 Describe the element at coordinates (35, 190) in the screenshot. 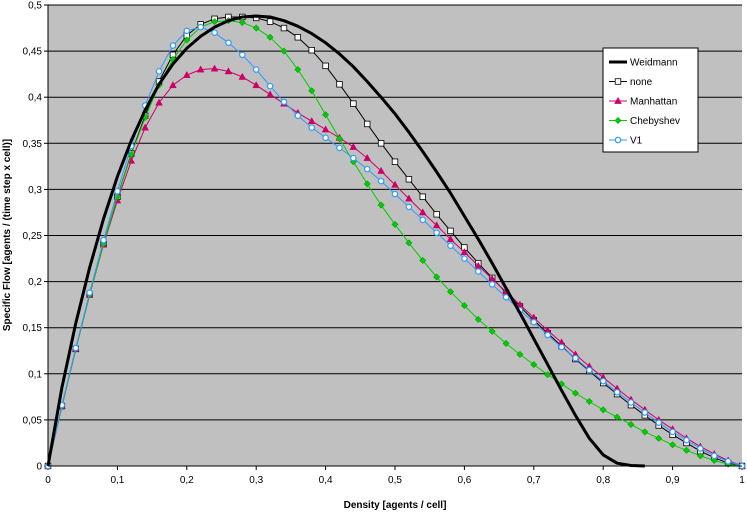

I see `y-tick-label: 0,3` at that location.